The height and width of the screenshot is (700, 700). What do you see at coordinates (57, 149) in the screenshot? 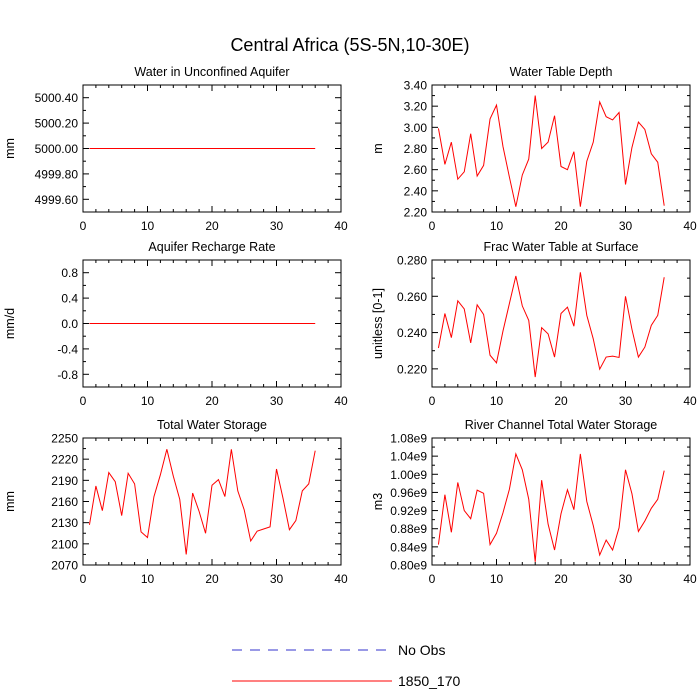
I see `y-tick-label: 5000.00` at bounding box center [57, 149].